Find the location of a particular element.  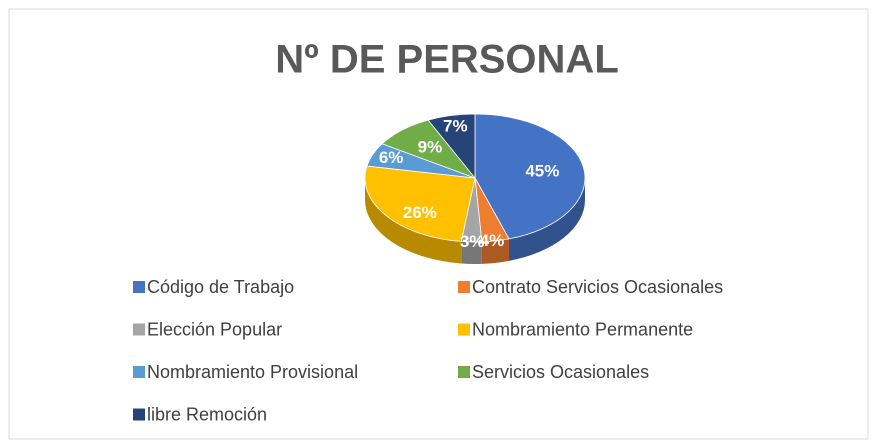

legend-label: Nombramiento Permanente is located at coordinates (582, 329).